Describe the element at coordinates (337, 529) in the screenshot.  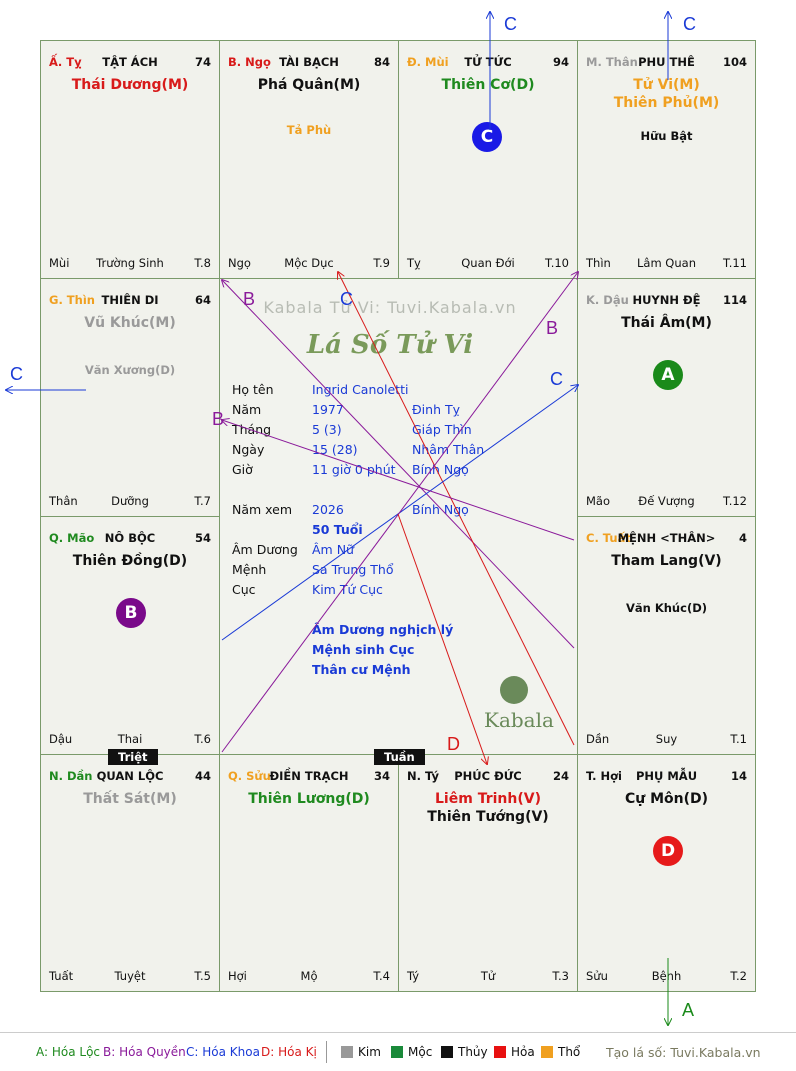
I see `info-value: 50 Tuổi` at that location.